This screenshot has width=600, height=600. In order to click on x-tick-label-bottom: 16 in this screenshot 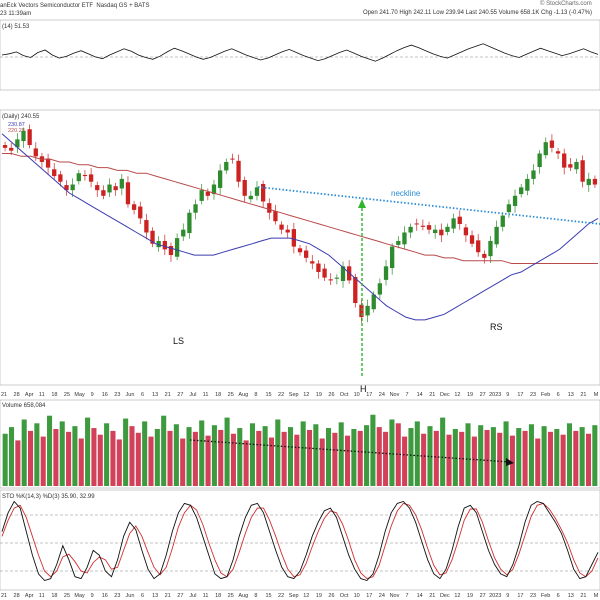, I will do `click(105, 596)`.